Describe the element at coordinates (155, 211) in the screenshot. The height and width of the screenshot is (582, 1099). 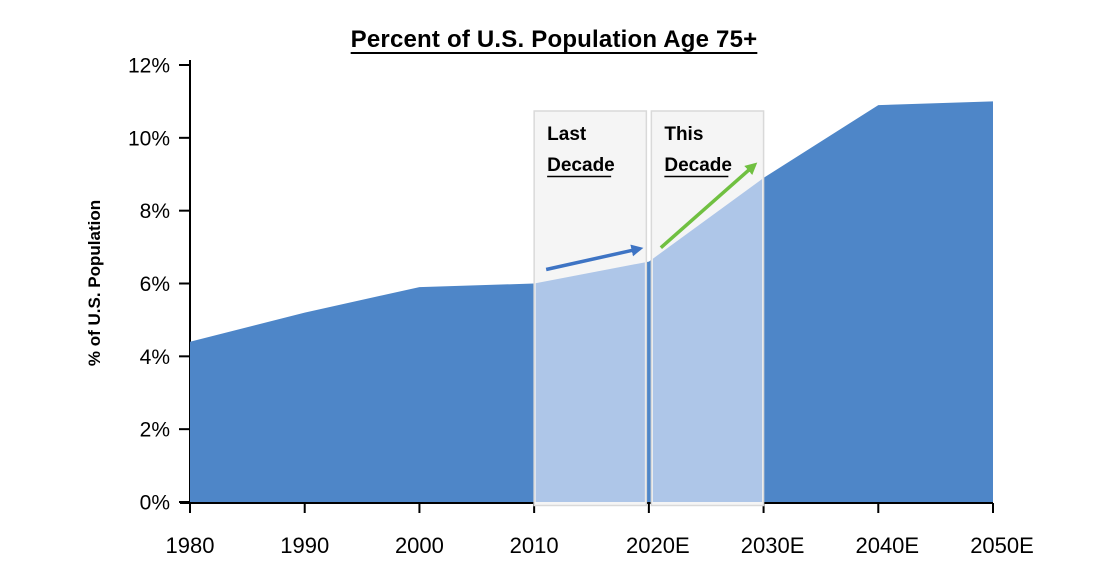
I see `y-tick-label: 8%` at that location.